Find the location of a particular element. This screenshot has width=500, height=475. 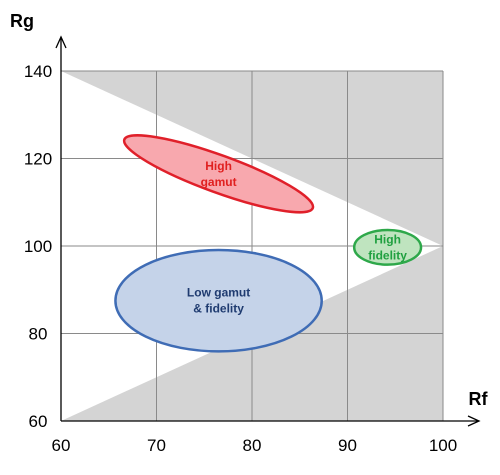

region-label-2-0: High is located at coordinates (387, 239).